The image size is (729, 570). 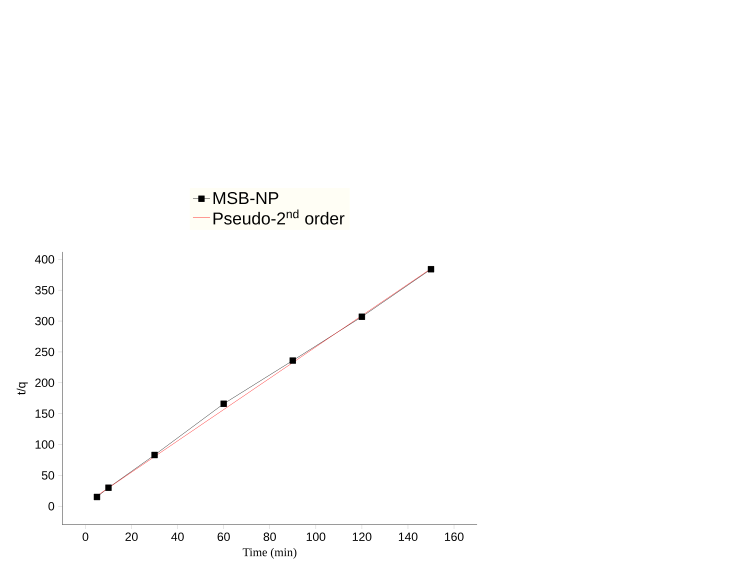 I want to click on y-tick-label: 400, so click(x=44, y=259).